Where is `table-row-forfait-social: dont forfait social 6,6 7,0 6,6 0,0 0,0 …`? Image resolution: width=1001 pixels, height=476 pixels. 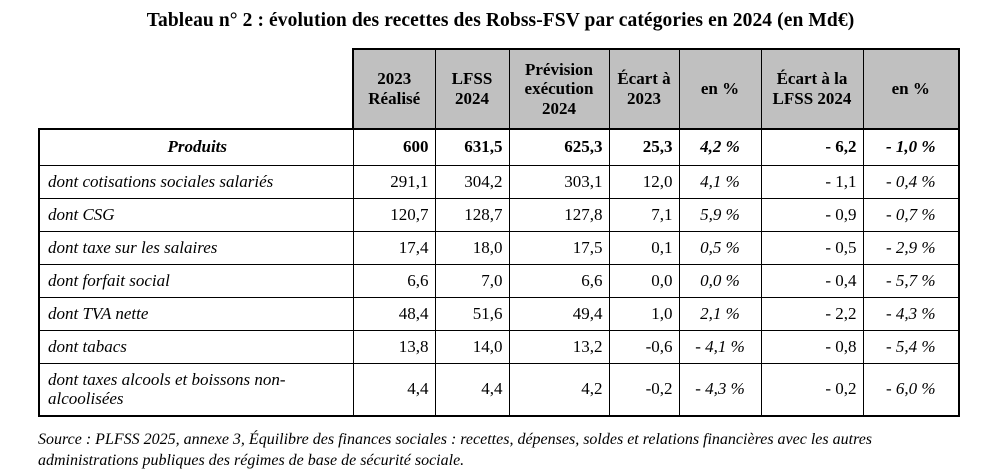 table-row-forfait-social: dont forfait social 6,6 7,0 6,6 0,0 0,0 … is located at coordinates (499, 280).